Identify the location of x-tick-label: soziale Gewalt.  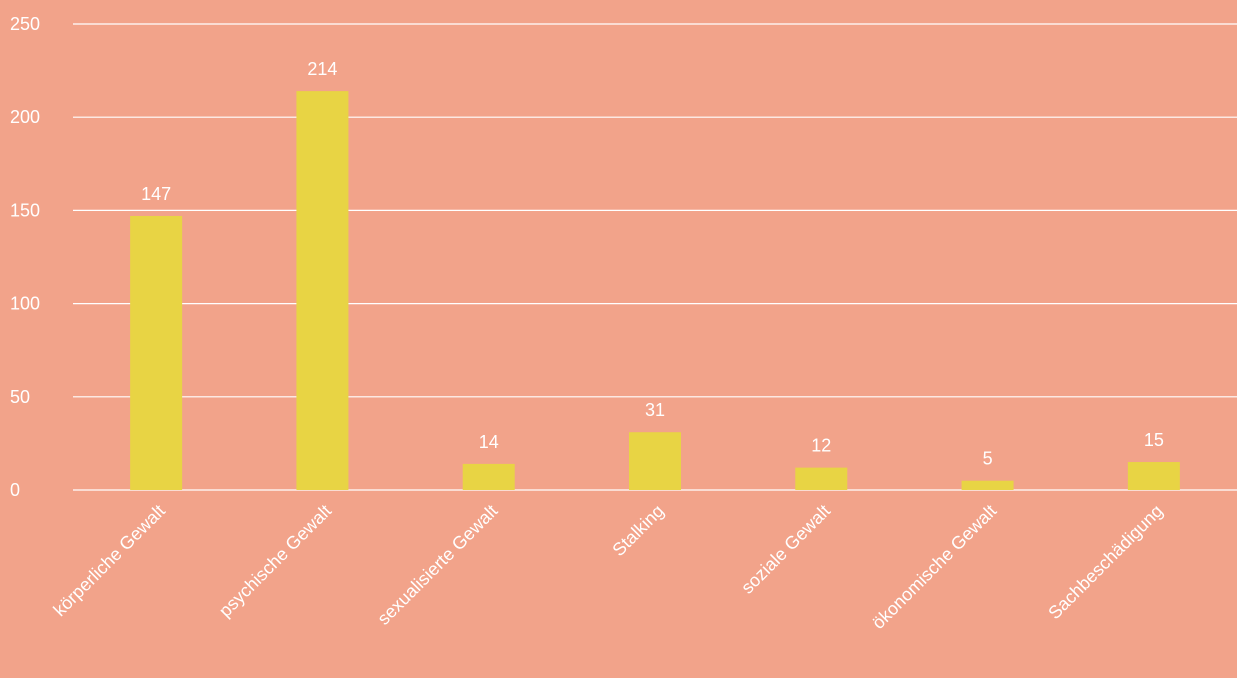
(785, 549).